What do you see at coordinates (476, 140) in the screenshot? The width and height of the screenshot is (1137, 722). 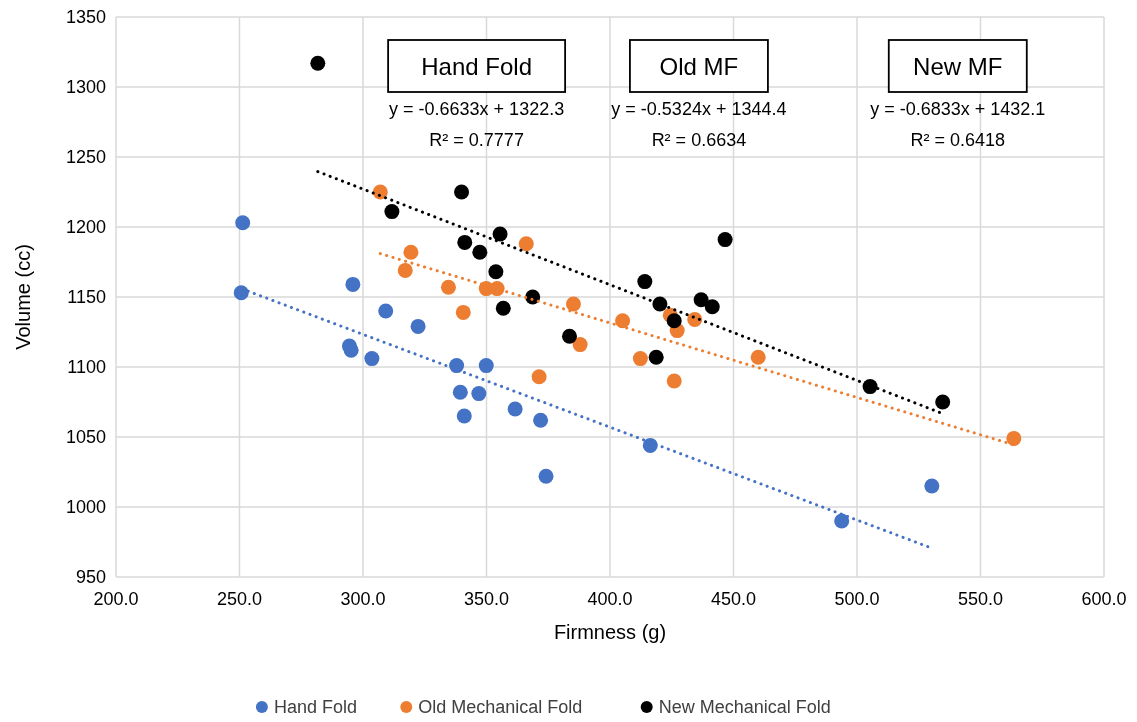 I see `annotation: R² = 0.7777` at bounding box center [476, 140].